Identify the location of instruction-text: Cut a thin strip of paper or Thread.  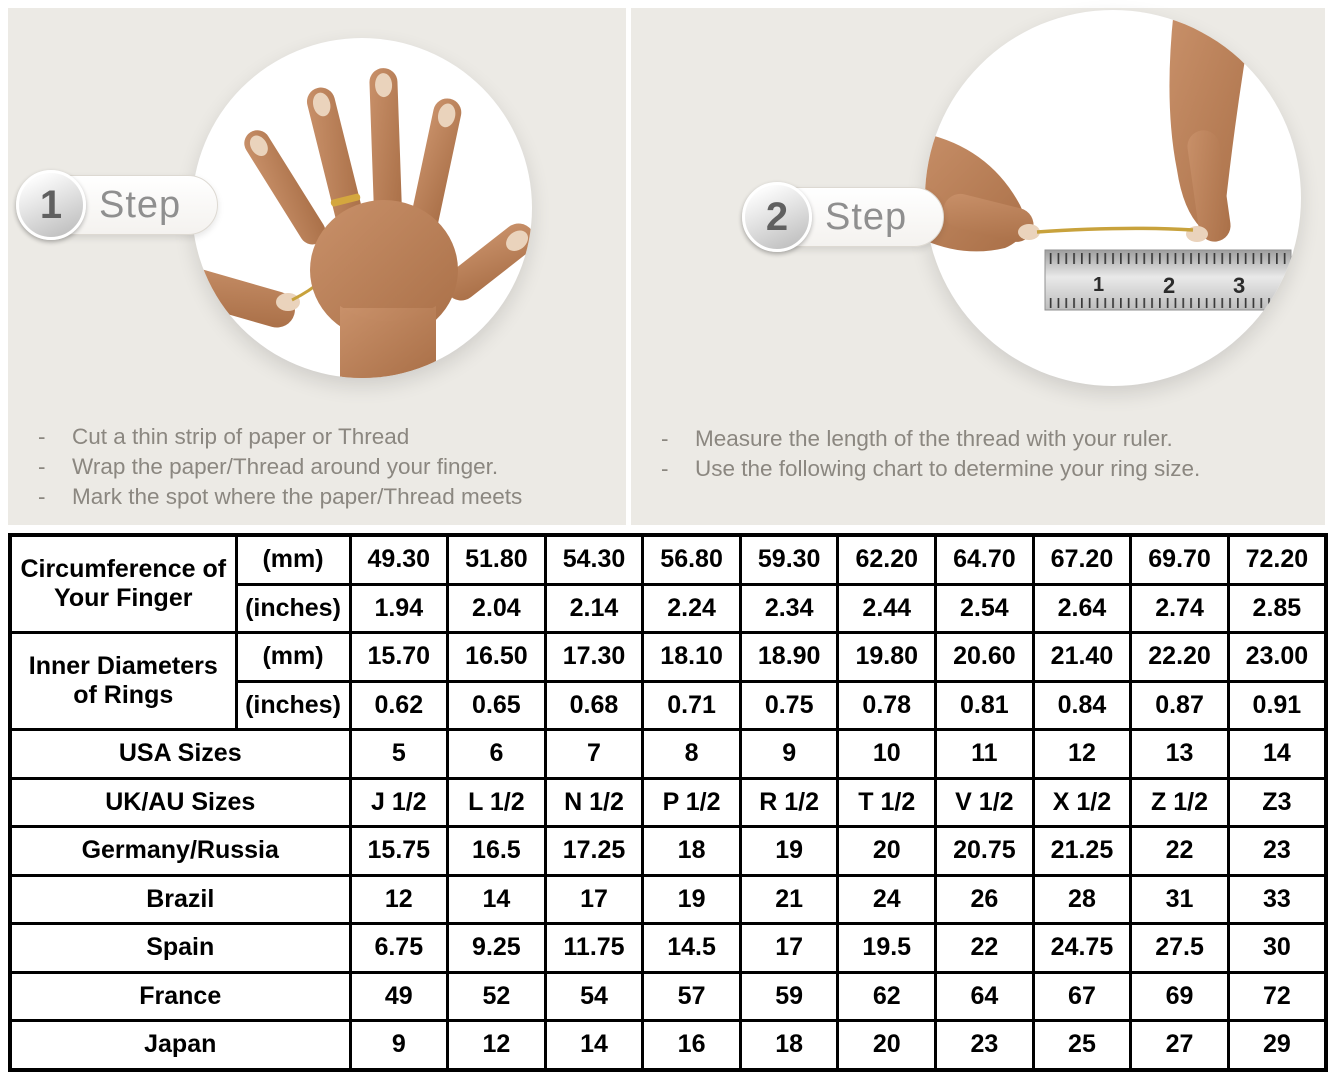
(241, 436).